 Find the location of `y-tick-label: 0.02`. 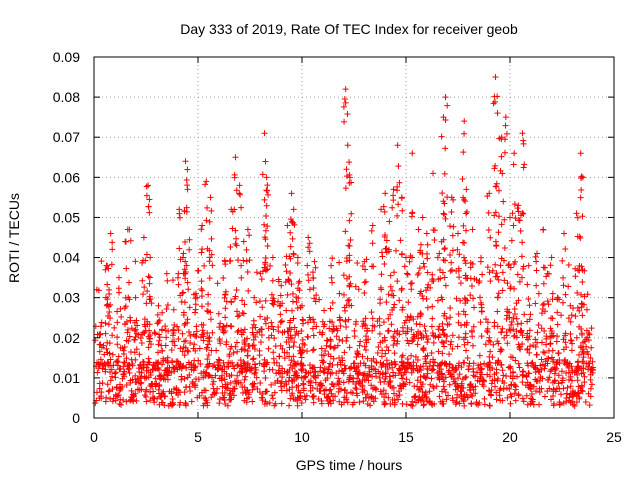

y-tick-label: 0.02 is located at coordinates (66, 338).